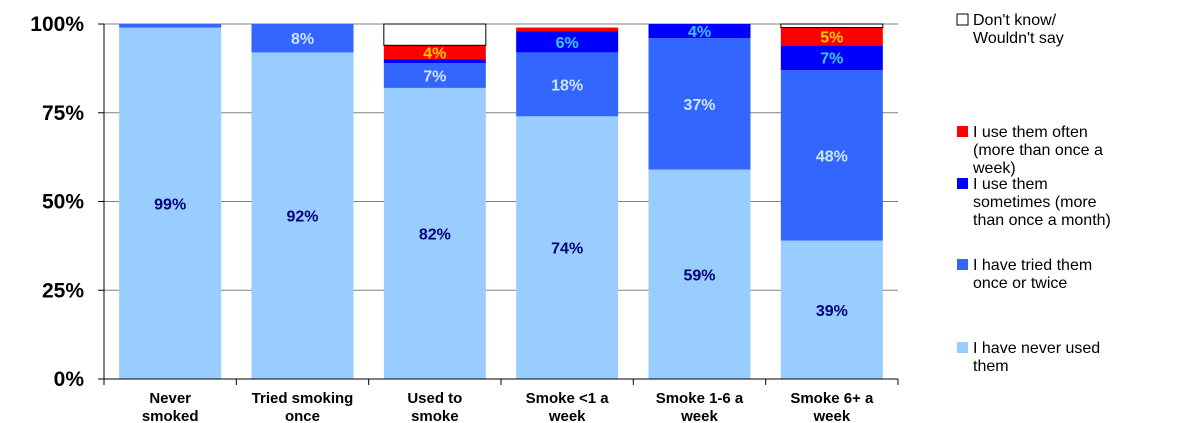 The image size is (1177, 423). I want to click on data-label-3-1: 18%, so click(567, 85).